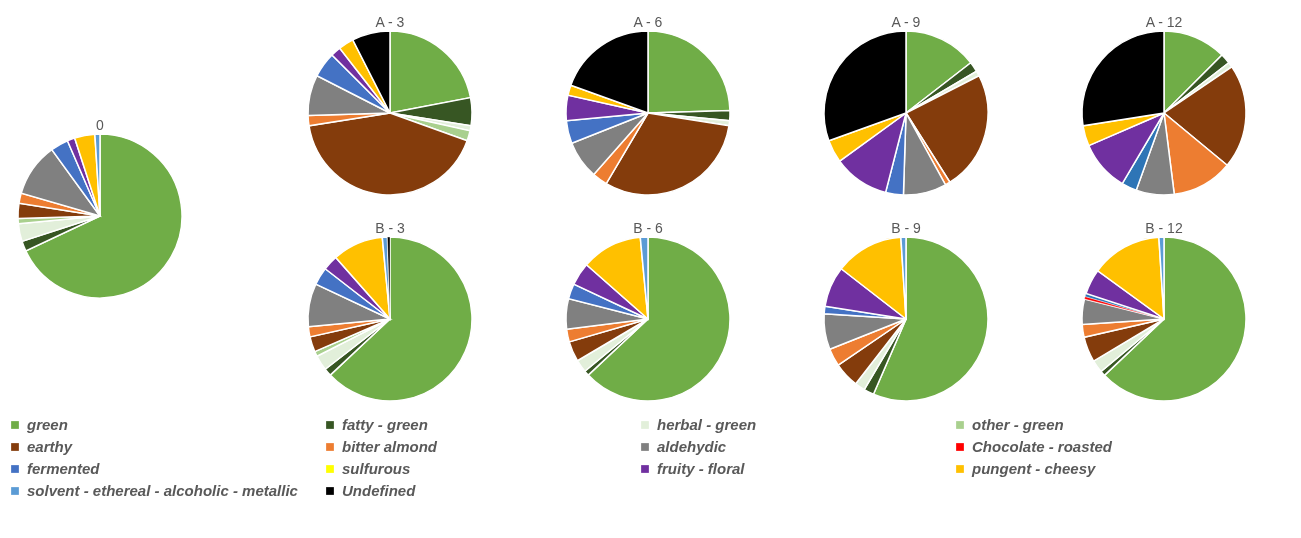  Describe the element at coordinates (1042, 446) in the screenshot. I see `legend-label: Chocolate - roasted` at that location.